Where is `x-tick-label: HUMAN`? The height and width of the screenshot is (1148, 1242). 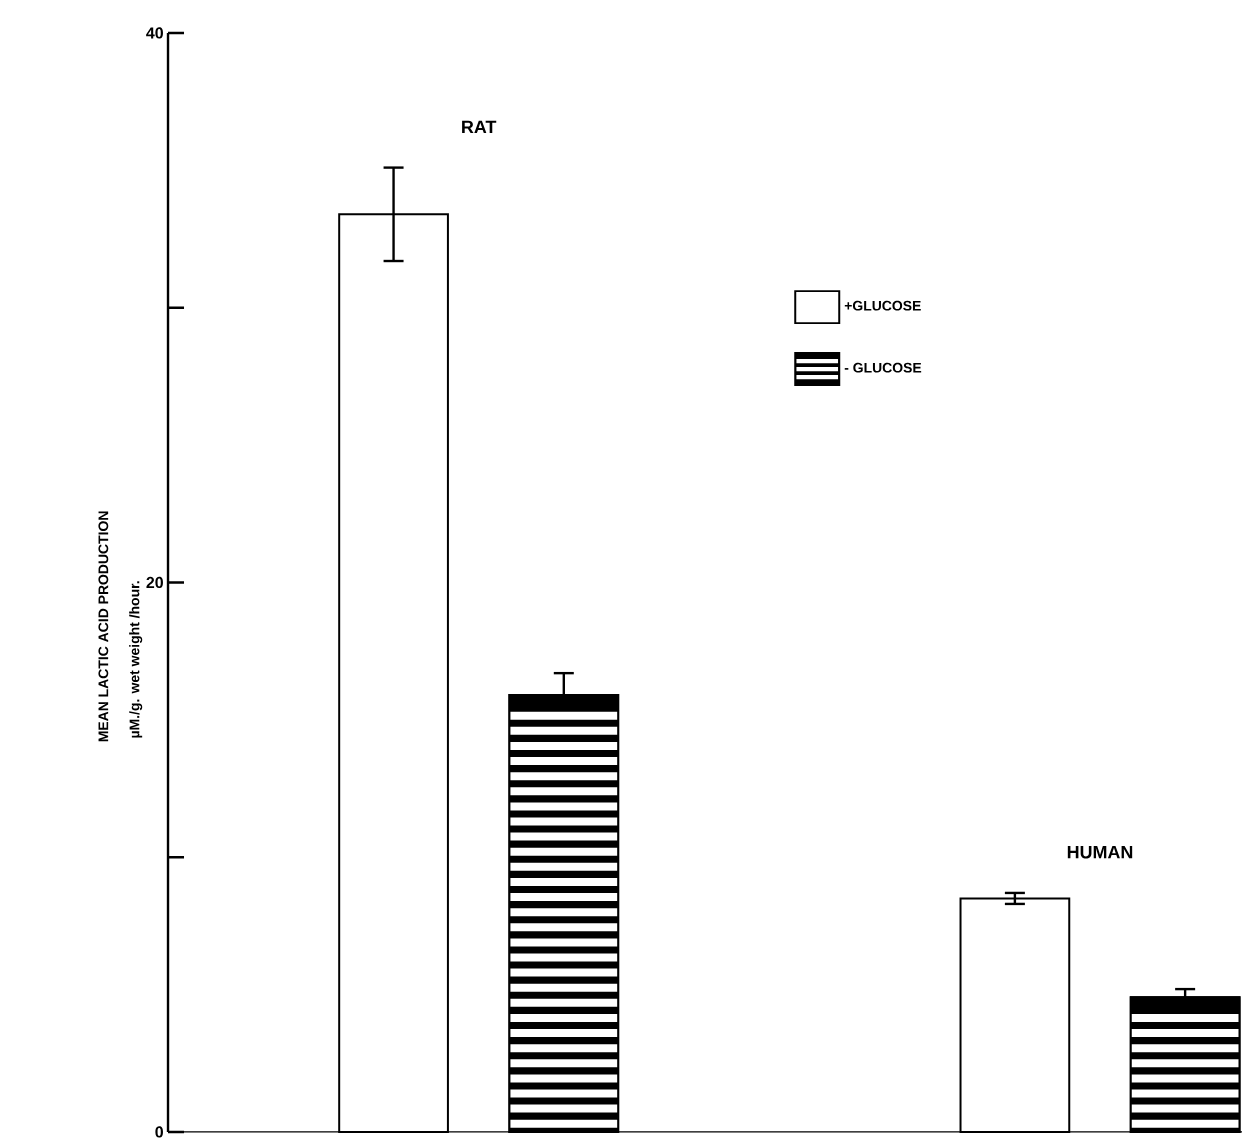
x-tick-label: HUMAN is located at coordinates (1100, 852).